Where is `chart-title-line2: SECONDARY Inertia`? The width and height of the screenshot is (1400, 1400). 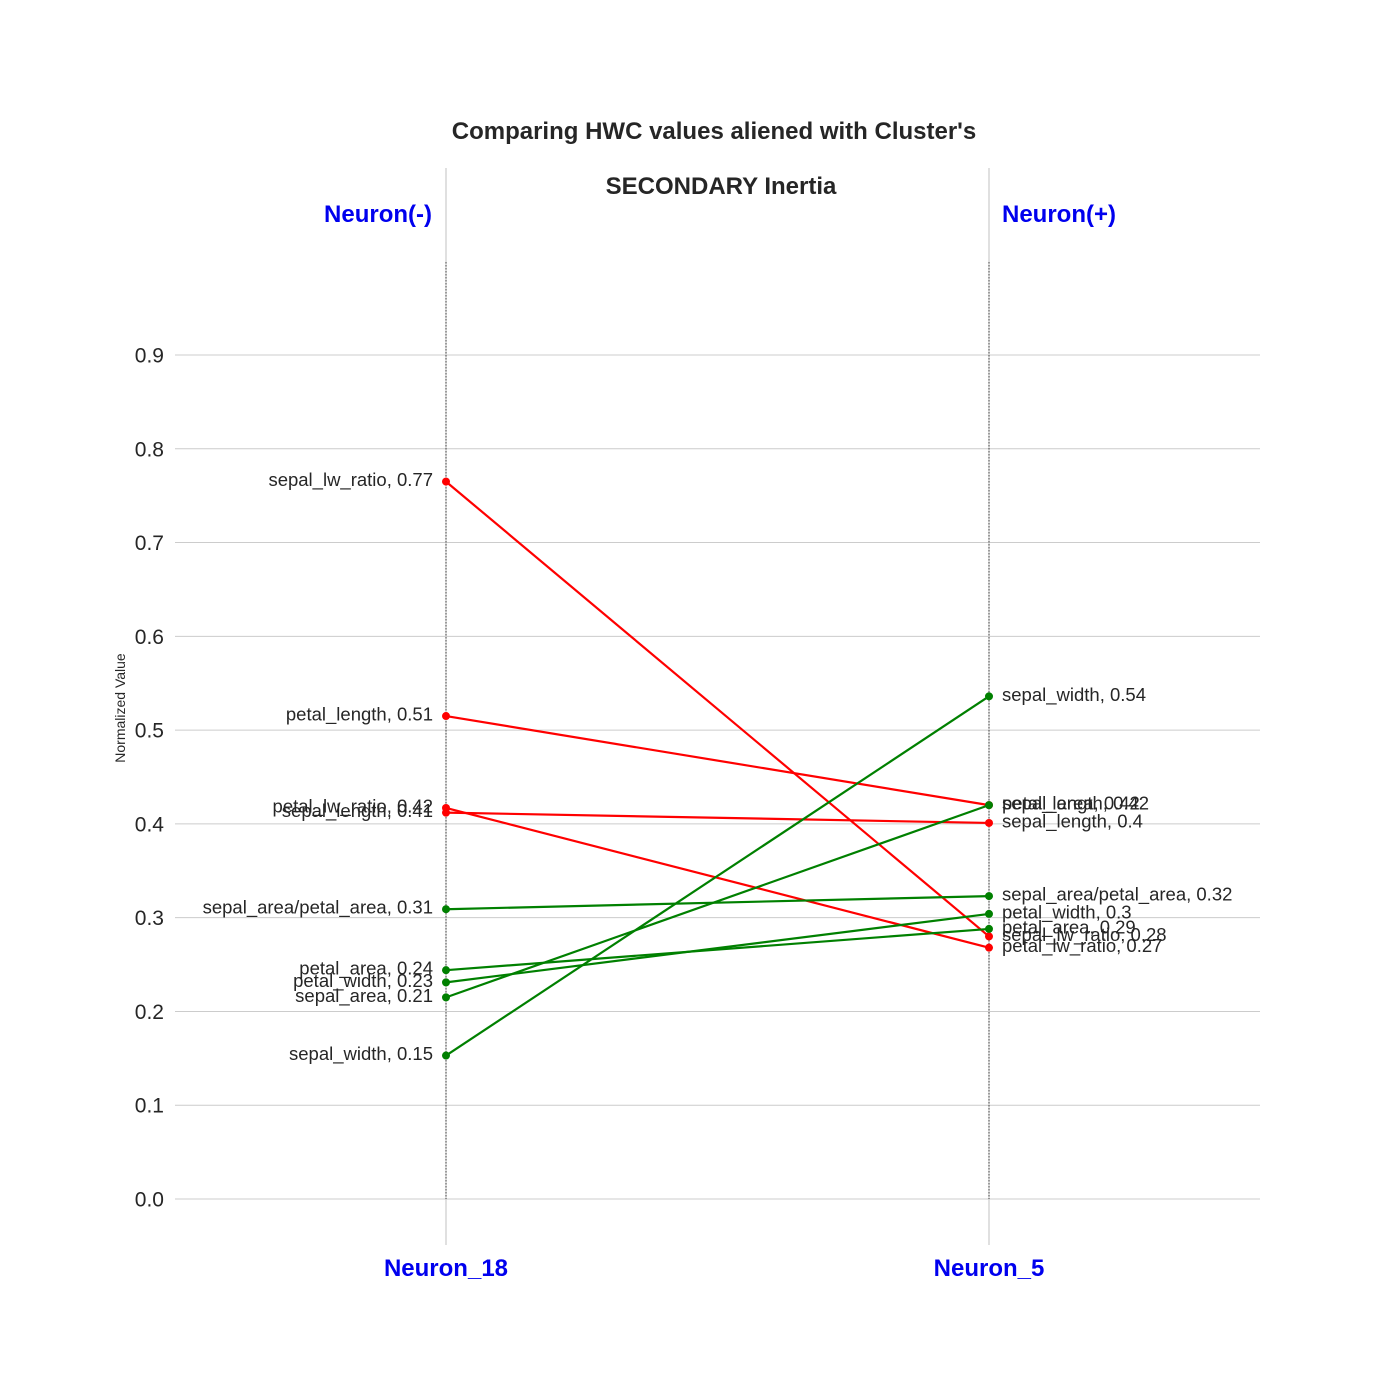
chart-title-line2: SECONDARY Inertia is located at coordinates (721, 186).